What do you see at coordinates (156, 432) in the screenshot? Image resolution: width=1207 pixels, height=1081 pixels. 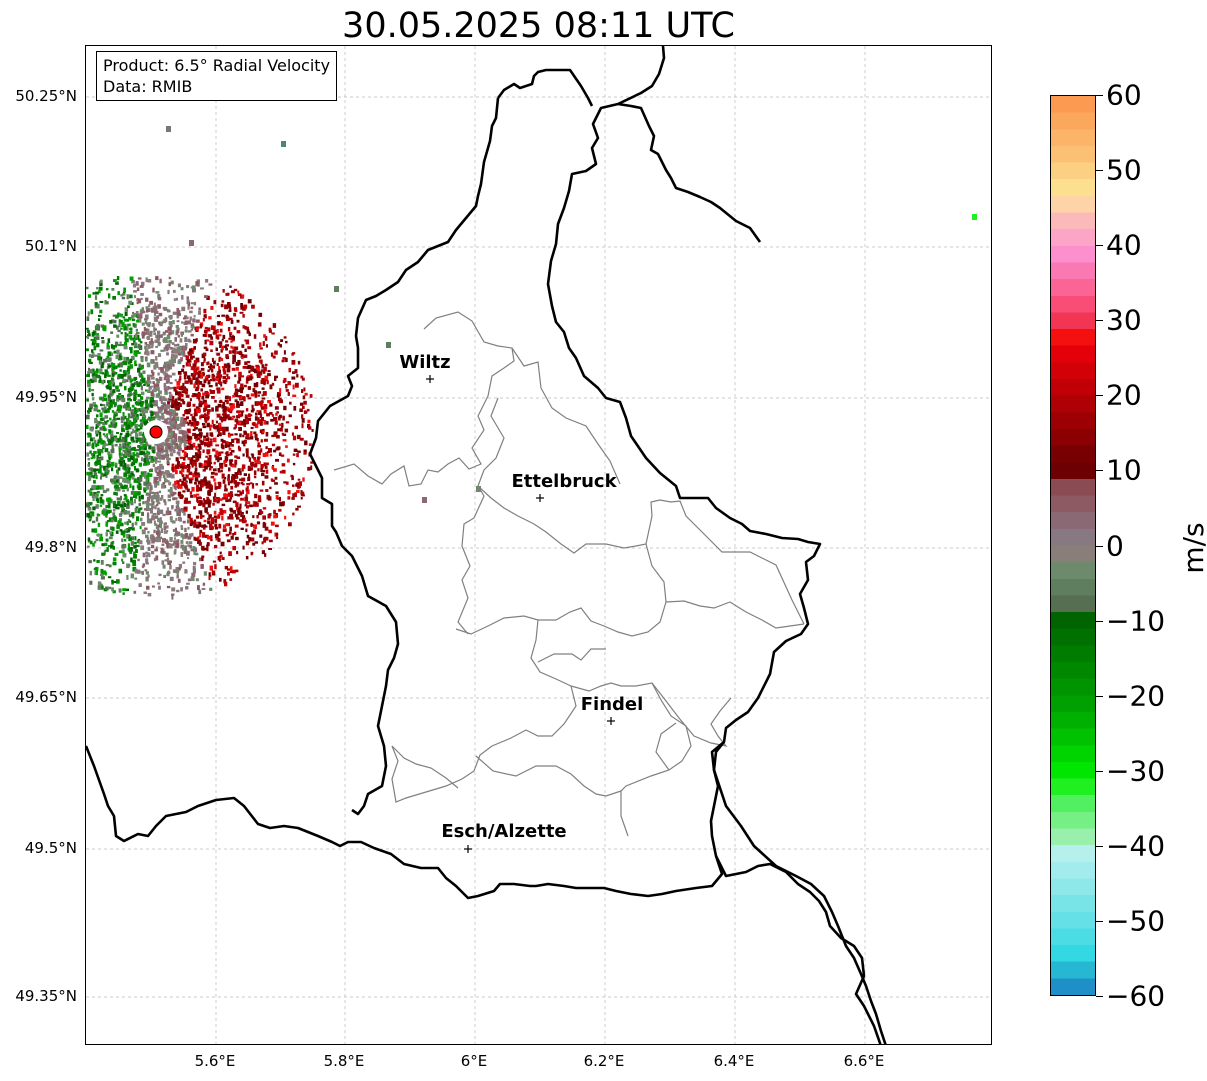 I see `radar-site-marker` at bounding box center [156, 432].